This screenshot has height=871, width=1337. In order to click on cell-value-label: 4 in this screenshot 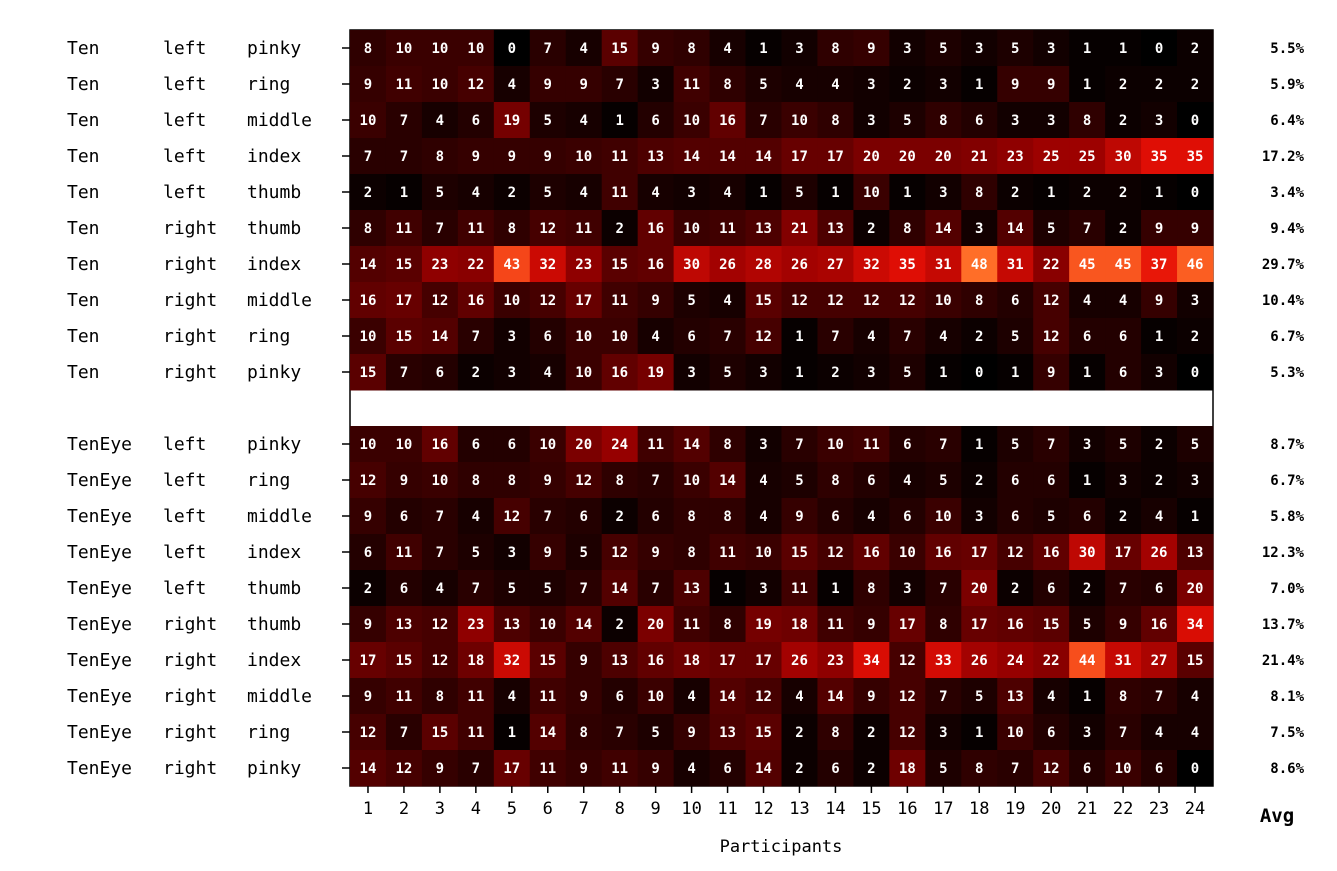, I will do `click(1195, 697)`.